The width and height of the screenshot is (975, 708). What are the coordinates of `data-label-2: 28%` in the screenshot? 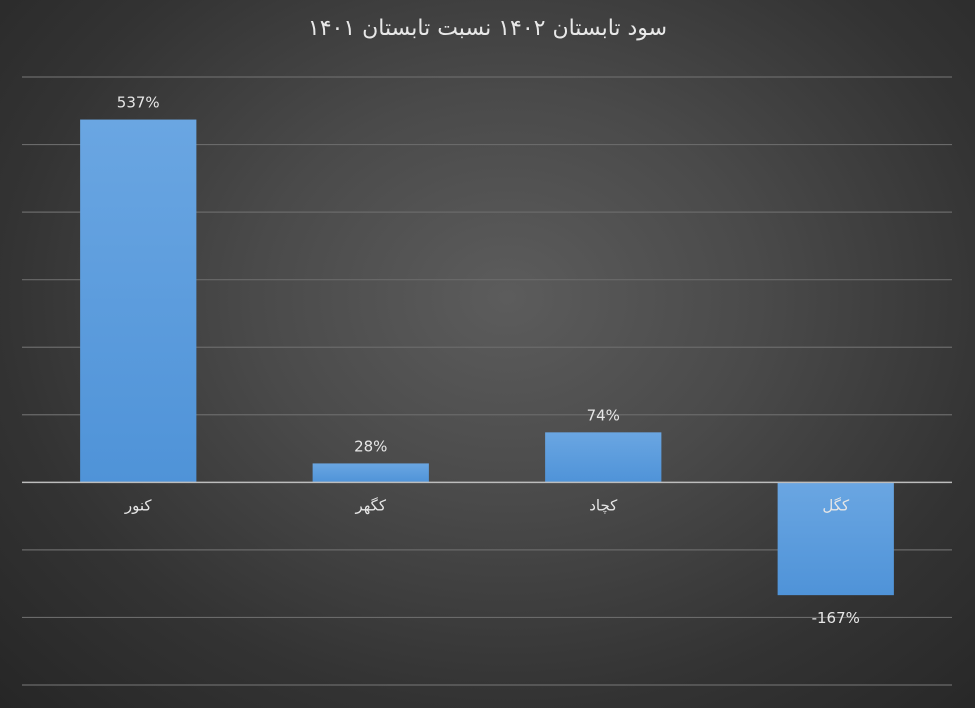 It's located at (370, 446).